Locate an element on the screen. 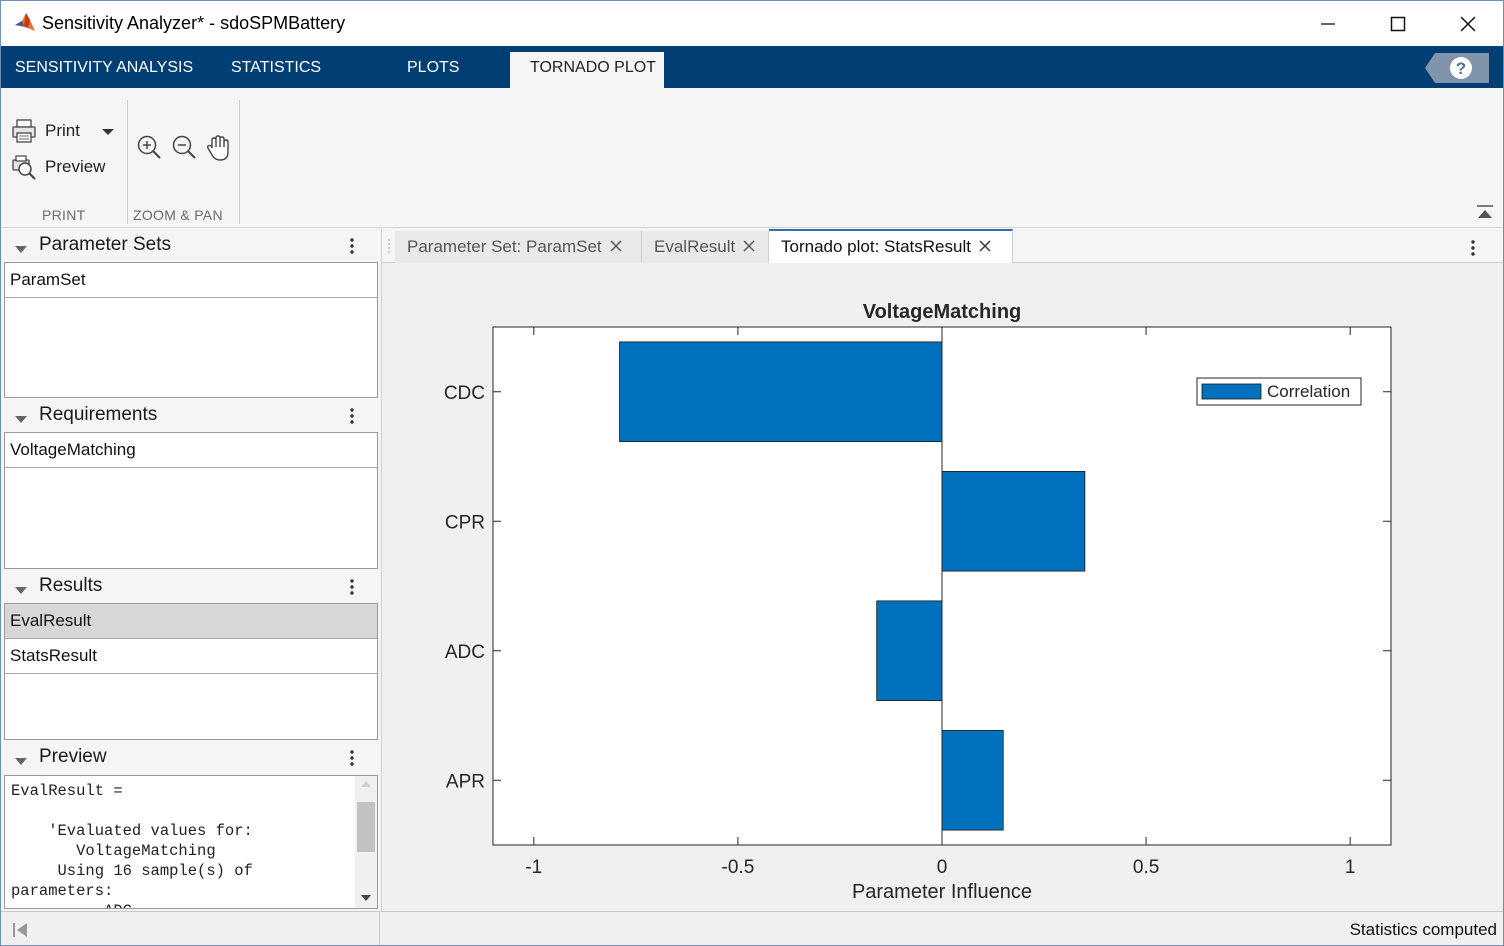 The height and width of the screenshot is (946, 1504). x-tick-label: 0.5 is located at coordinates (1146, 867).